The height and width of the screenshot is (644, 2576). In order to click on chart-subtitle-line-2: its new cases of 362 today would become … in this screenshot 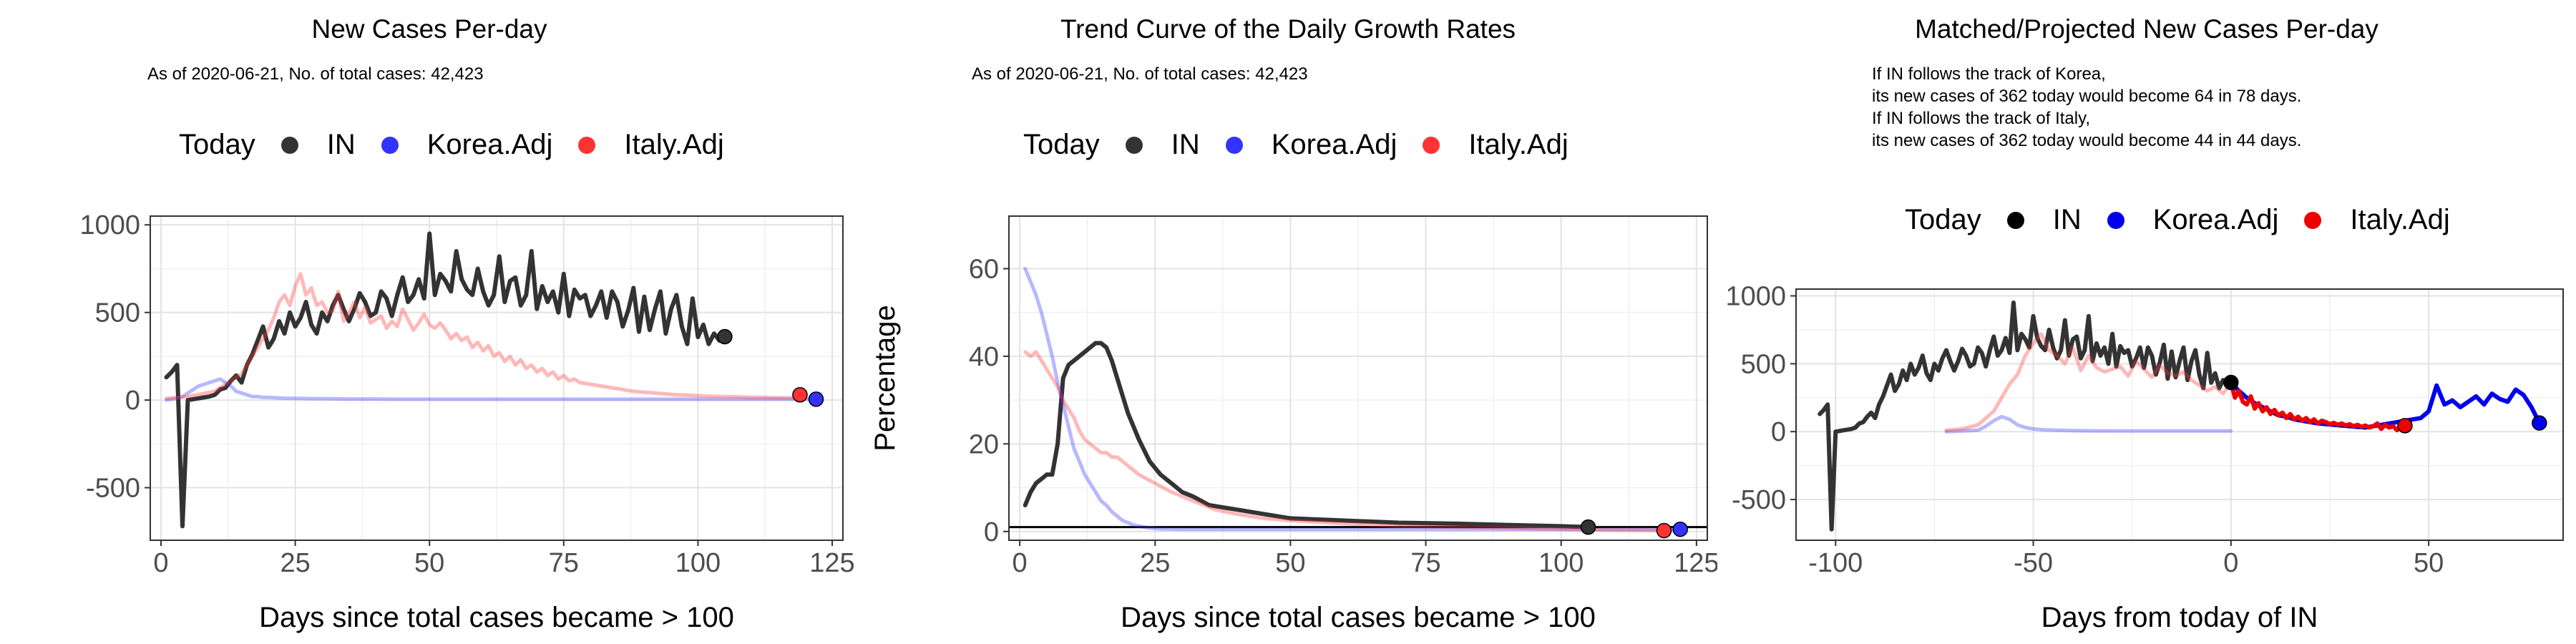, I will do `click(2087, 96)`.